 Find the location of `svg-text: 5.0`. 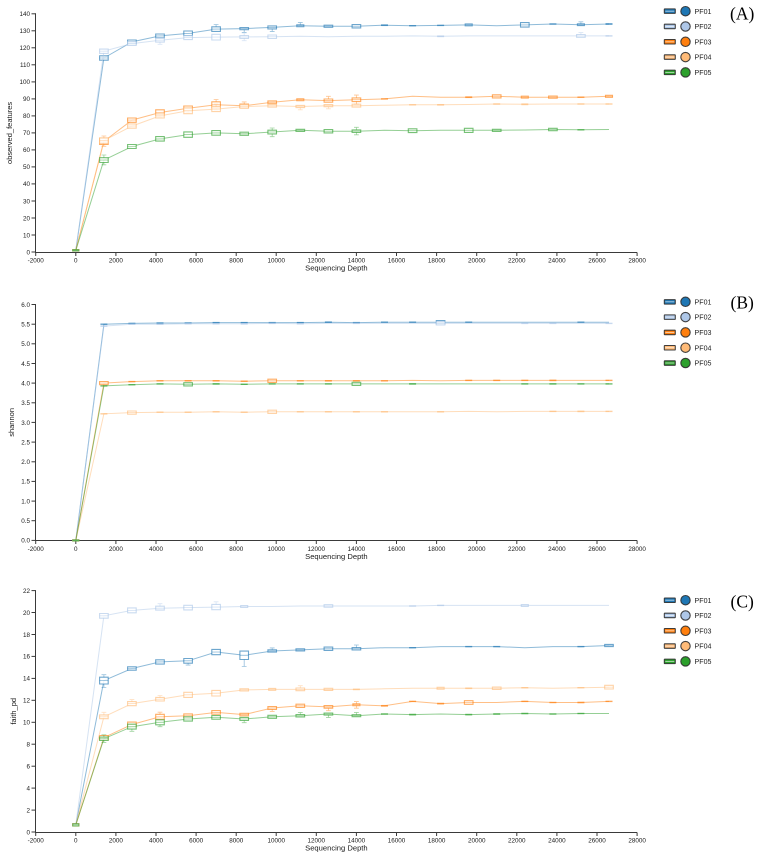

svg-text: 5.0 is located at coordinates (25, 344).